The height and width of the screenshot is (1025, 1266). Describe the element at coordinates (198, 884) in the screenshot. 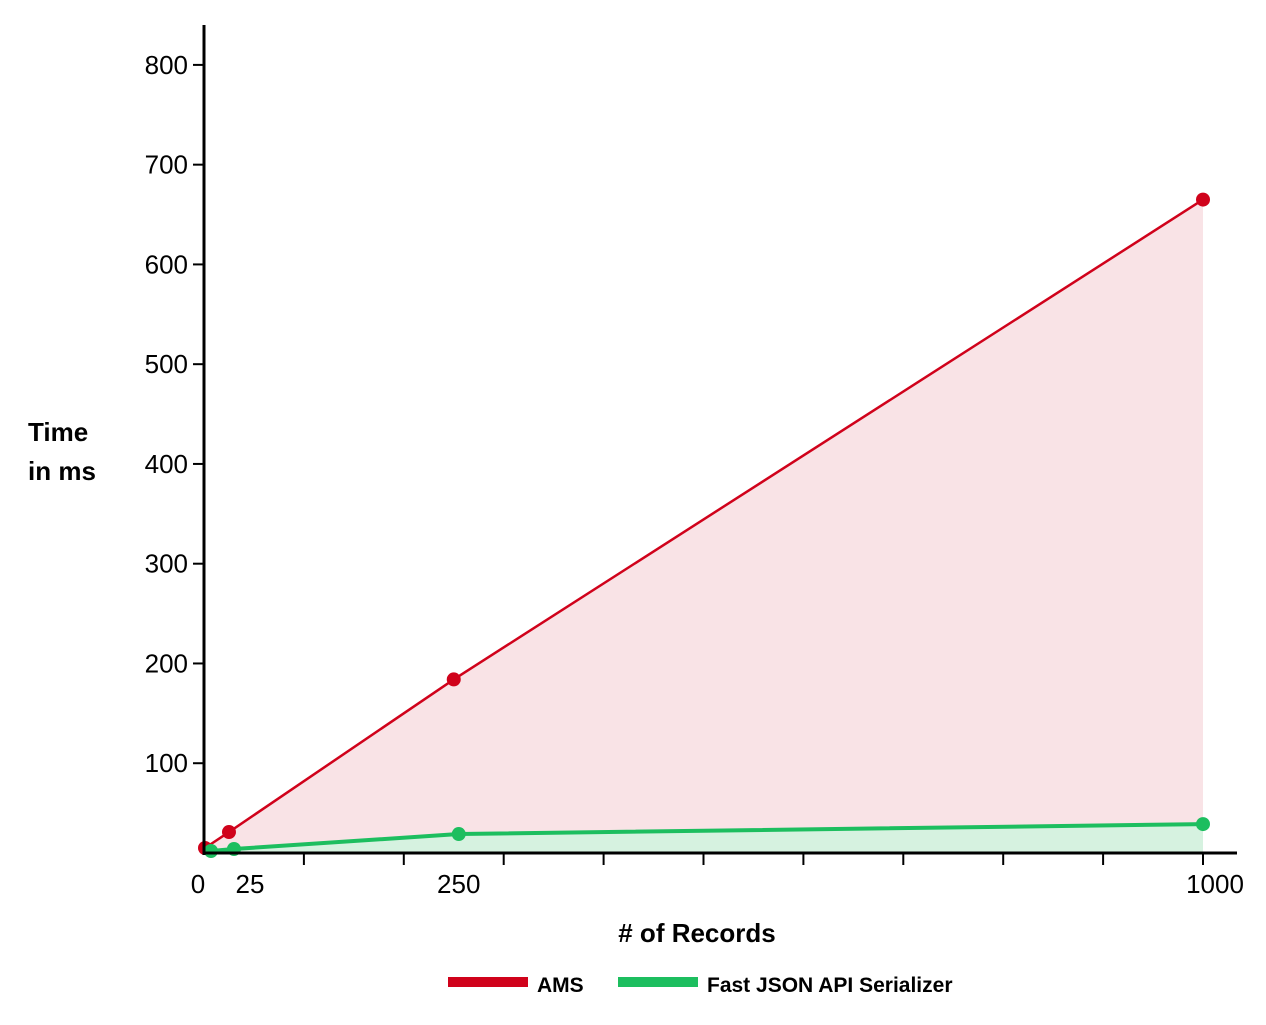

I see `x-tick-label-0: 0` at that location.